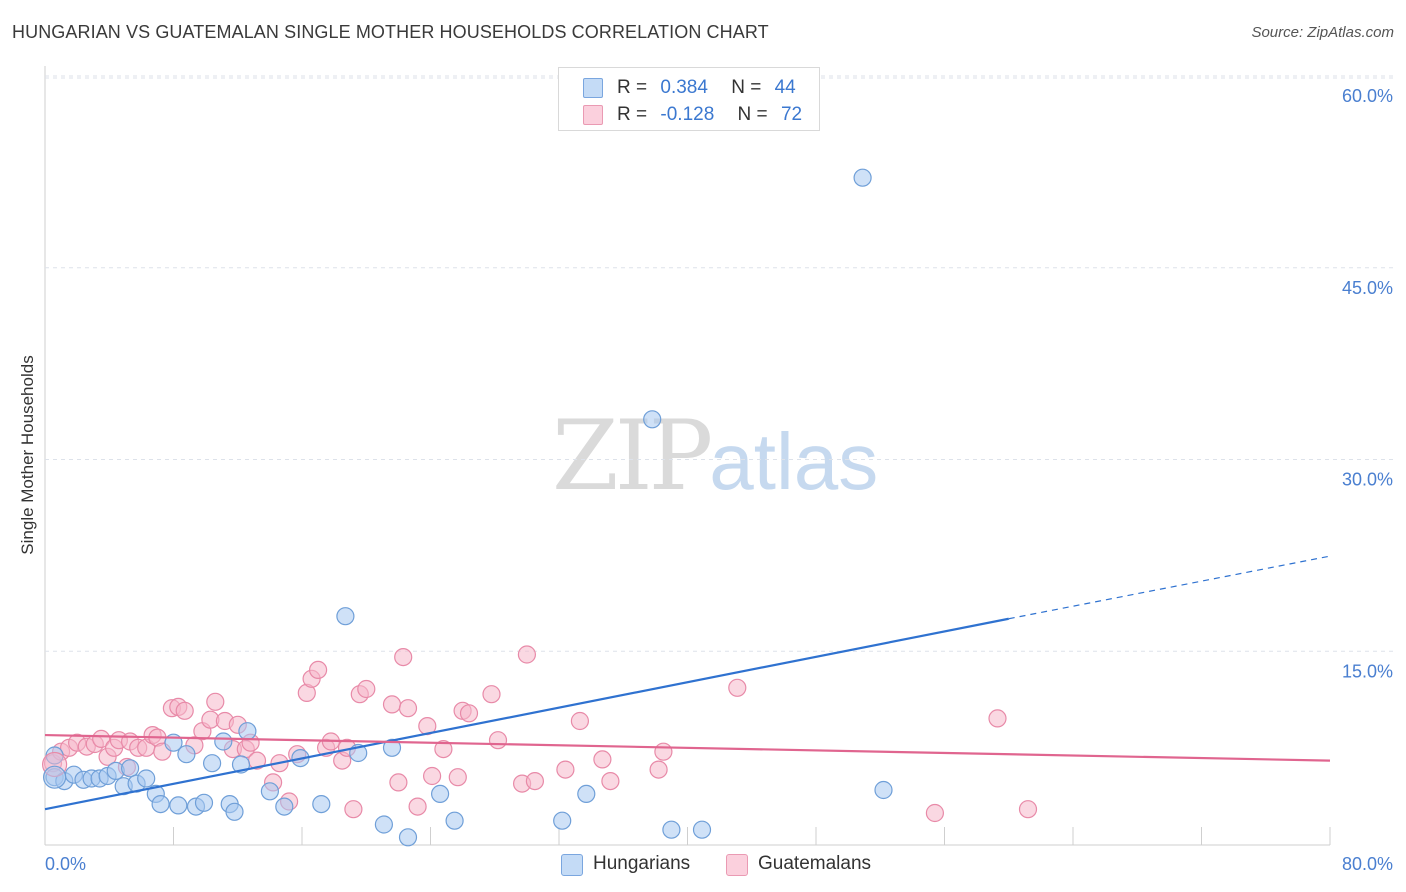 This screenshot has height=892, width=1406. What do you see at coordinates (1367, 671) in the screenshot?
I see `y-tick-label: 15.0%` at bounding box center [1367, 671].